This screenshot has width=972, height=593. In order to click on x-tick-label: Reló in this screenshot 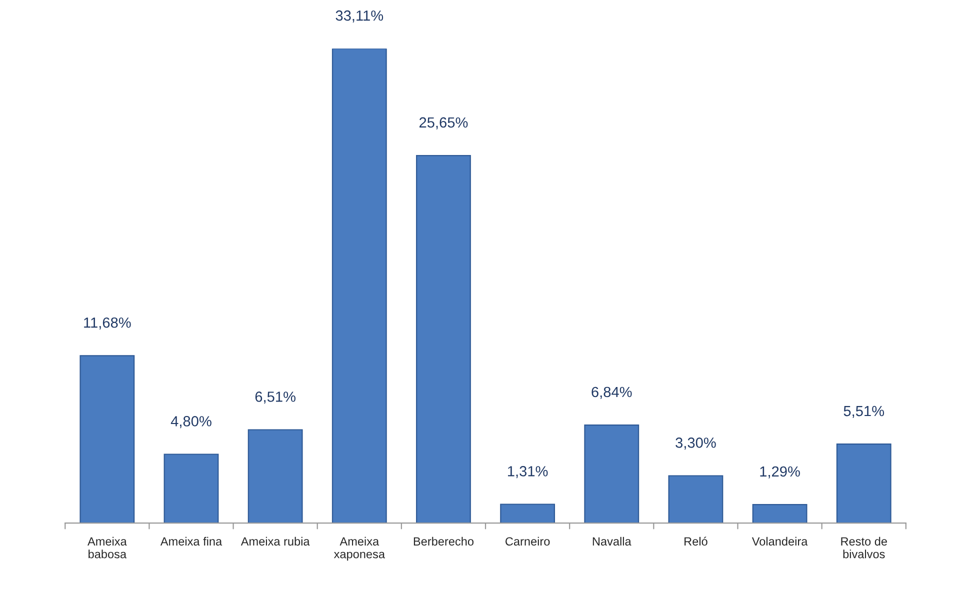, I will do `click(696, 541)`.